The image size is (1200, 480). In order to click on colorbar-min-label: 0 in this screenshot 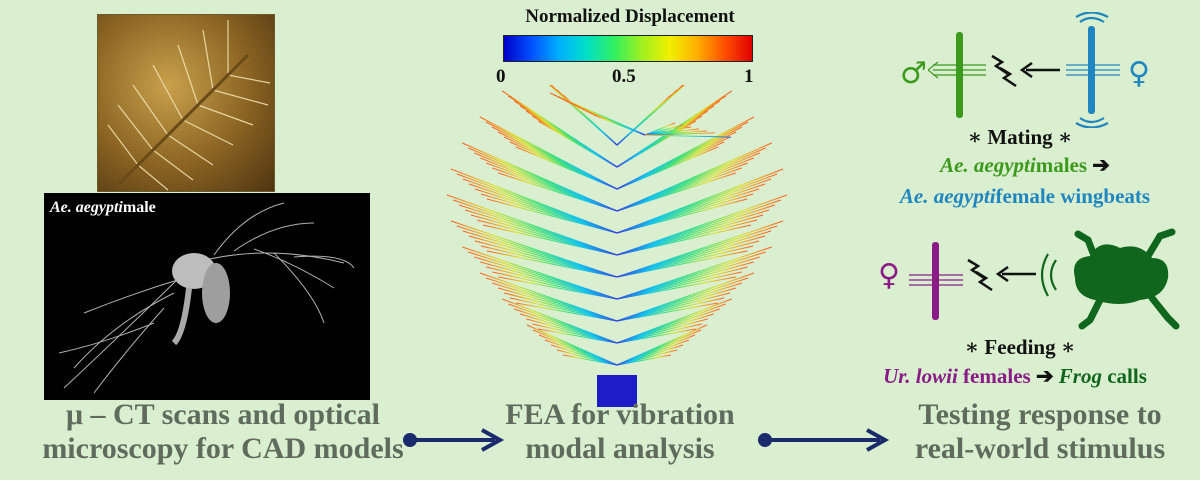, I will do `click(501, 76)`.